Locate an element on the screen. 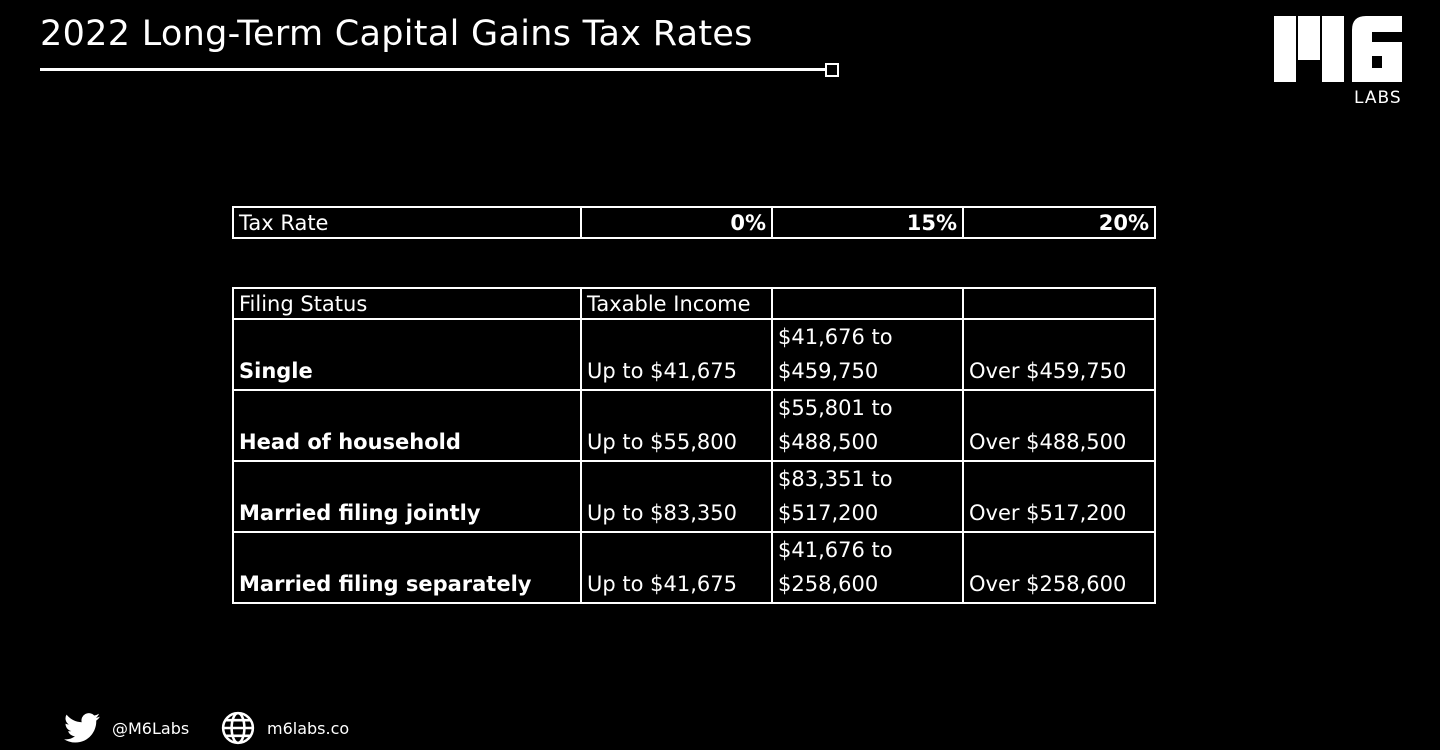 Image resolution: width=1440 pixels, height=750 pixels. website-url: m6labs.co is located at coordinates (308, 728).